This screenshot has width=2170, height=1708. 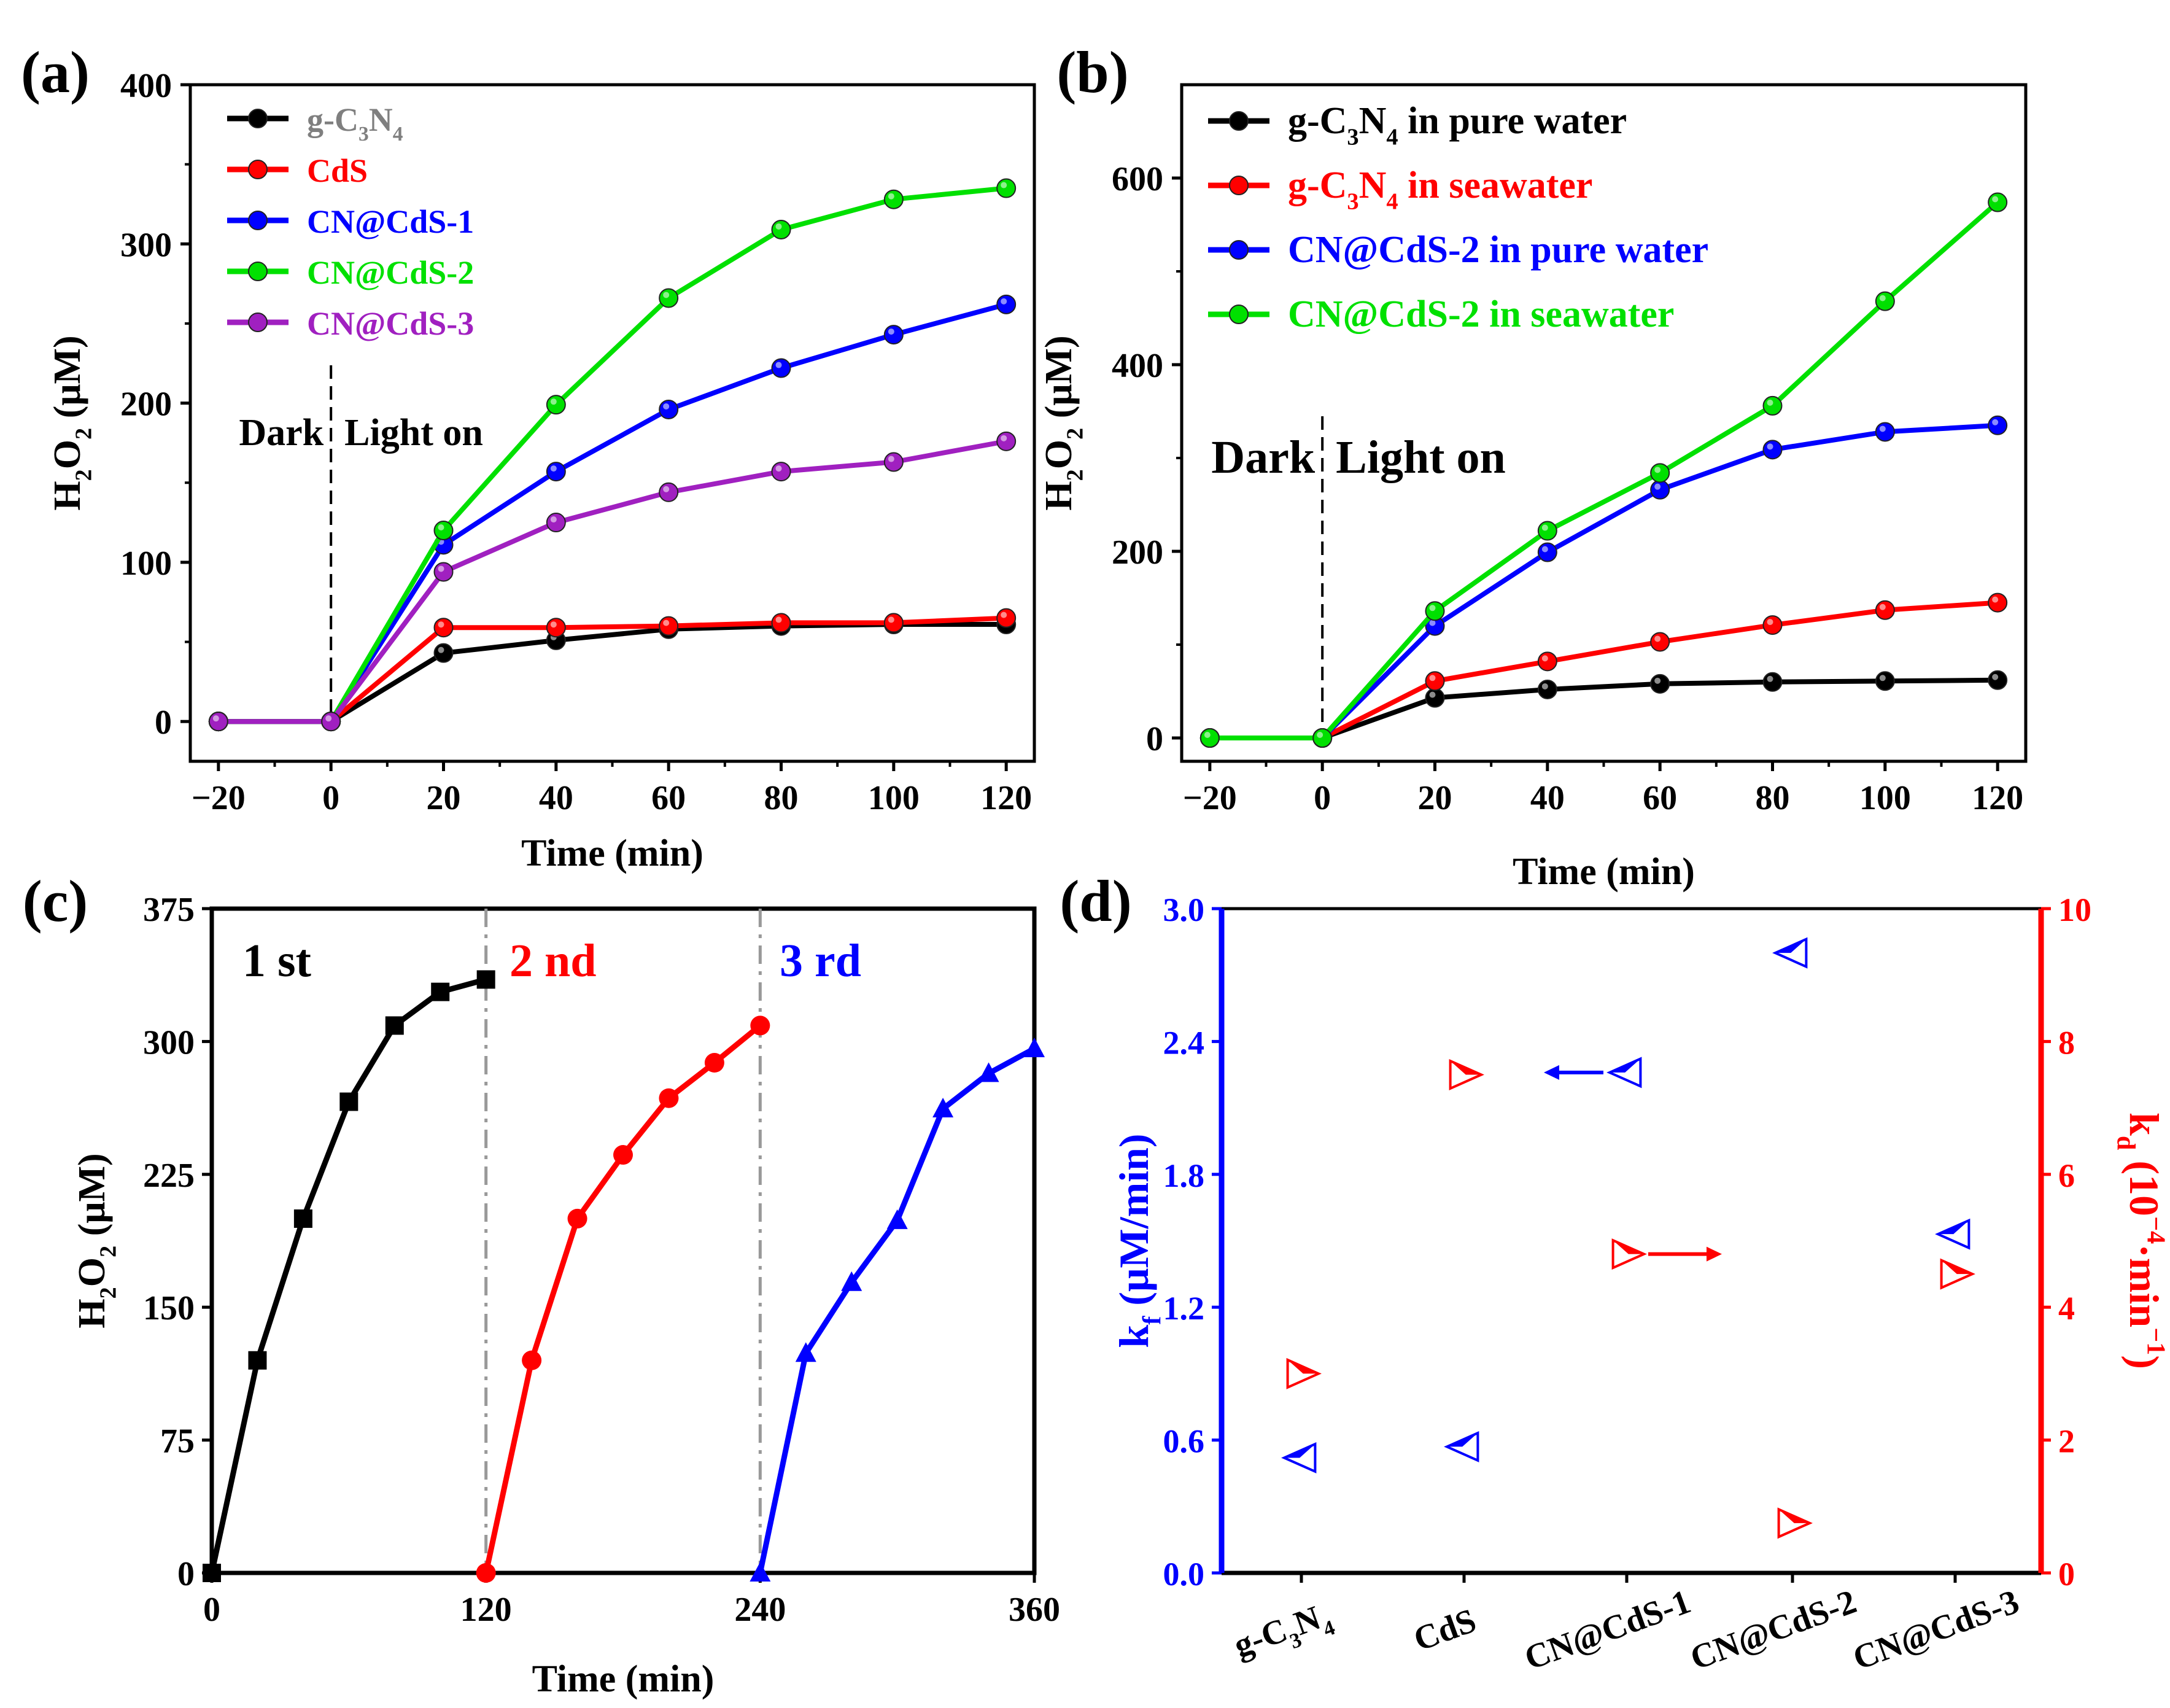 What do you see at coordinates (821, 961) in the screenshot?
I see `cycle-label-2: 3 rd` at bounding box center [821, 961].